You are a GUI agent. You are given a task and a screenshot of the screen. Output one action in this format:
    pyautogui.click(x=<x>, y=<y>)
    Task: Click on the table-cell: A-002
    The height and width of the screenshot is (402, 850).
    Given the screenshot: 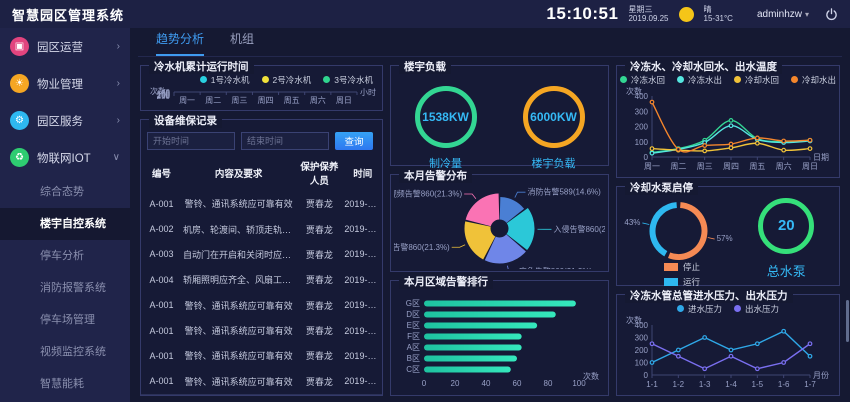 What is the action you would take?
    pyautogui.click(x=161, y=229)
    